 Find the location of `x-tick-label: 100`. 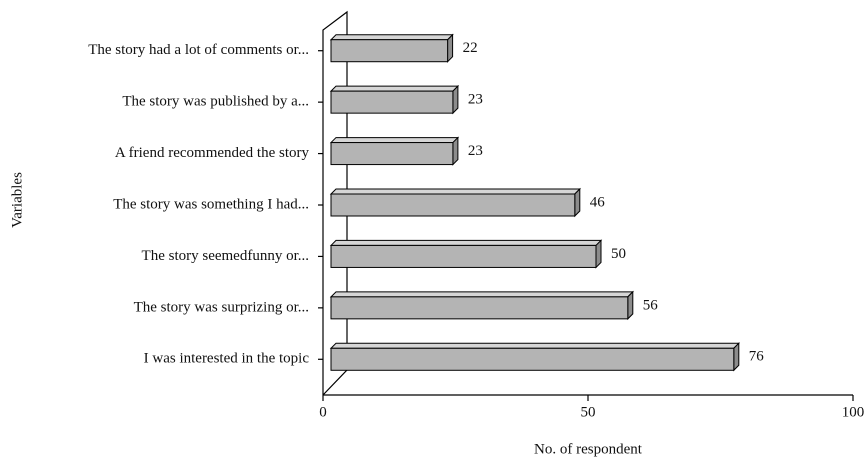

x-tick-label: 100 is located at coordinates (853, 412).